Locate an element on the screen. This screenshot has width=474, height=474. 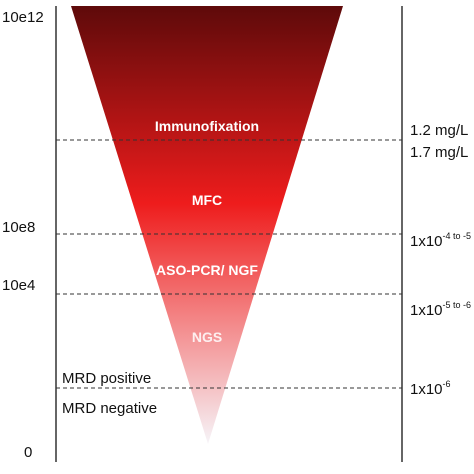
right-label-base: 1.2 mg/L is located at coordinates (439, 130).